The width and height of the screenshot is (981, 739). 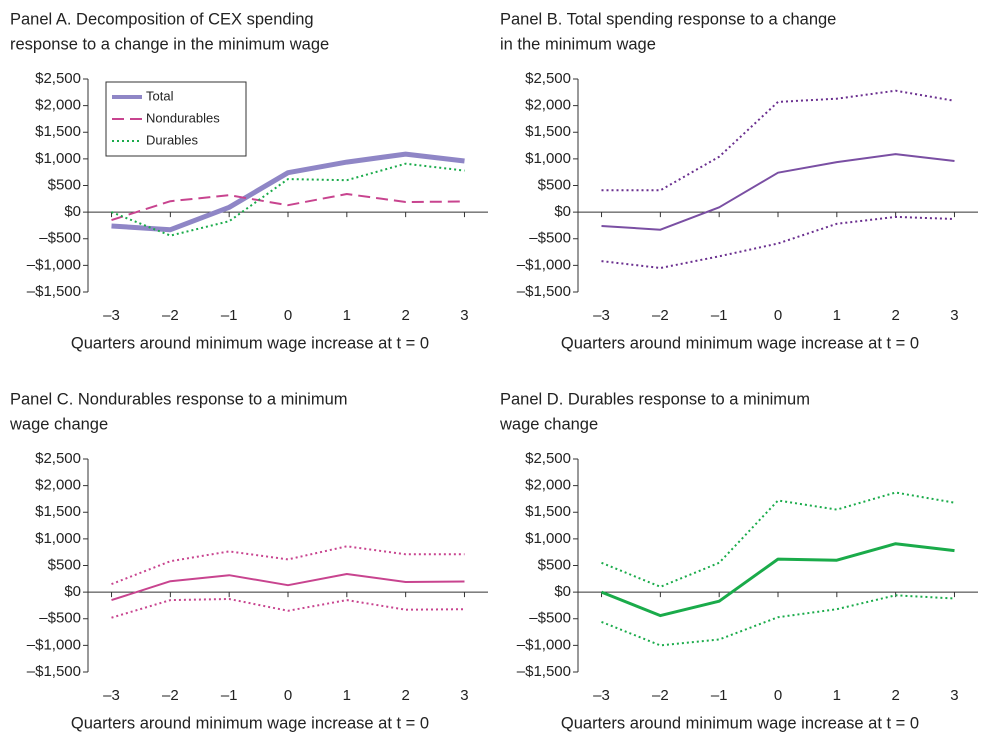 I want to click on panel-title: response to a change in the minimum wage, so click(x=169, y=44).